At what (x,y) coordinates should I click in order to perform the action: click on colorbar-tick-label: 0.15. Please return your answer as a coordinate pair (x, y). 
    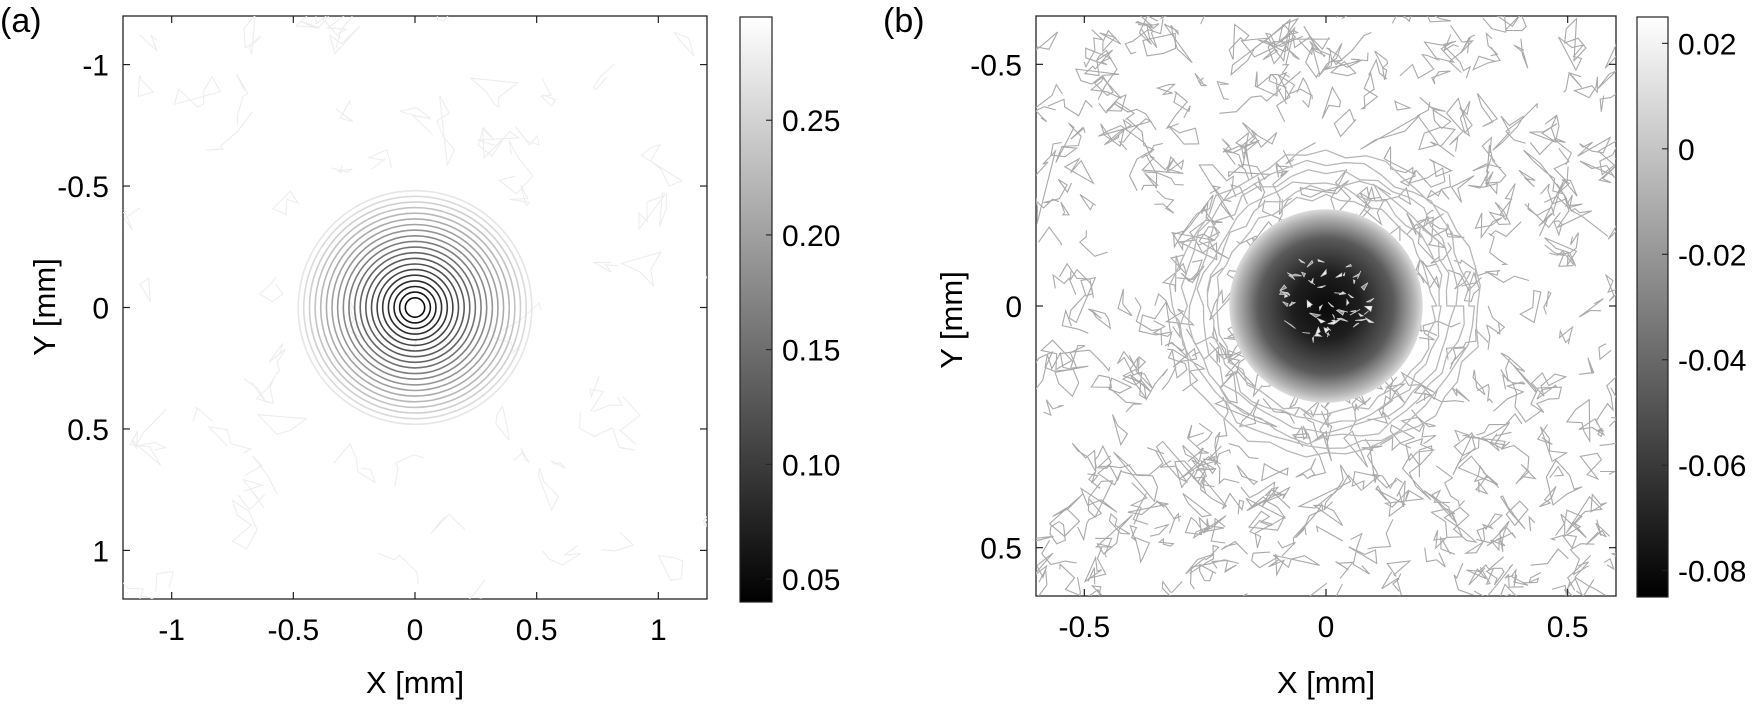
    Looking at the image, I should click on (811, 351).